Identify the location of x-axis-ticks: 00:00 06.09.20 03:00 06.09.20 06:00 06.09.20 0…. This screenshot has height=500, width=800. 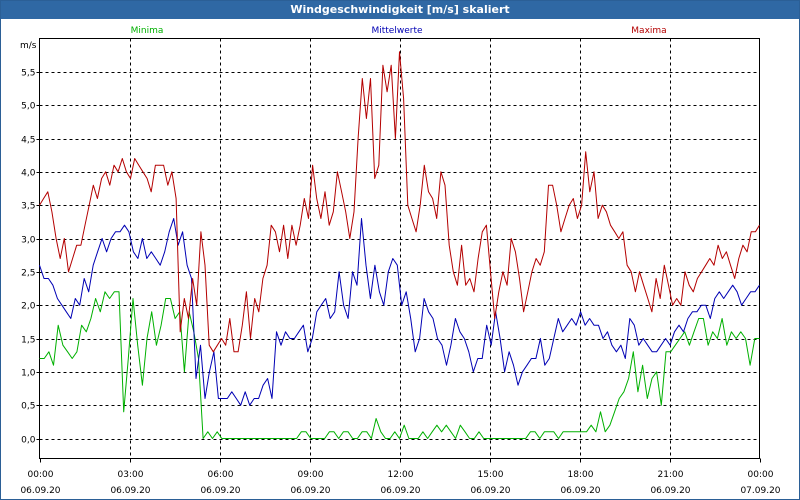
(400, 477).